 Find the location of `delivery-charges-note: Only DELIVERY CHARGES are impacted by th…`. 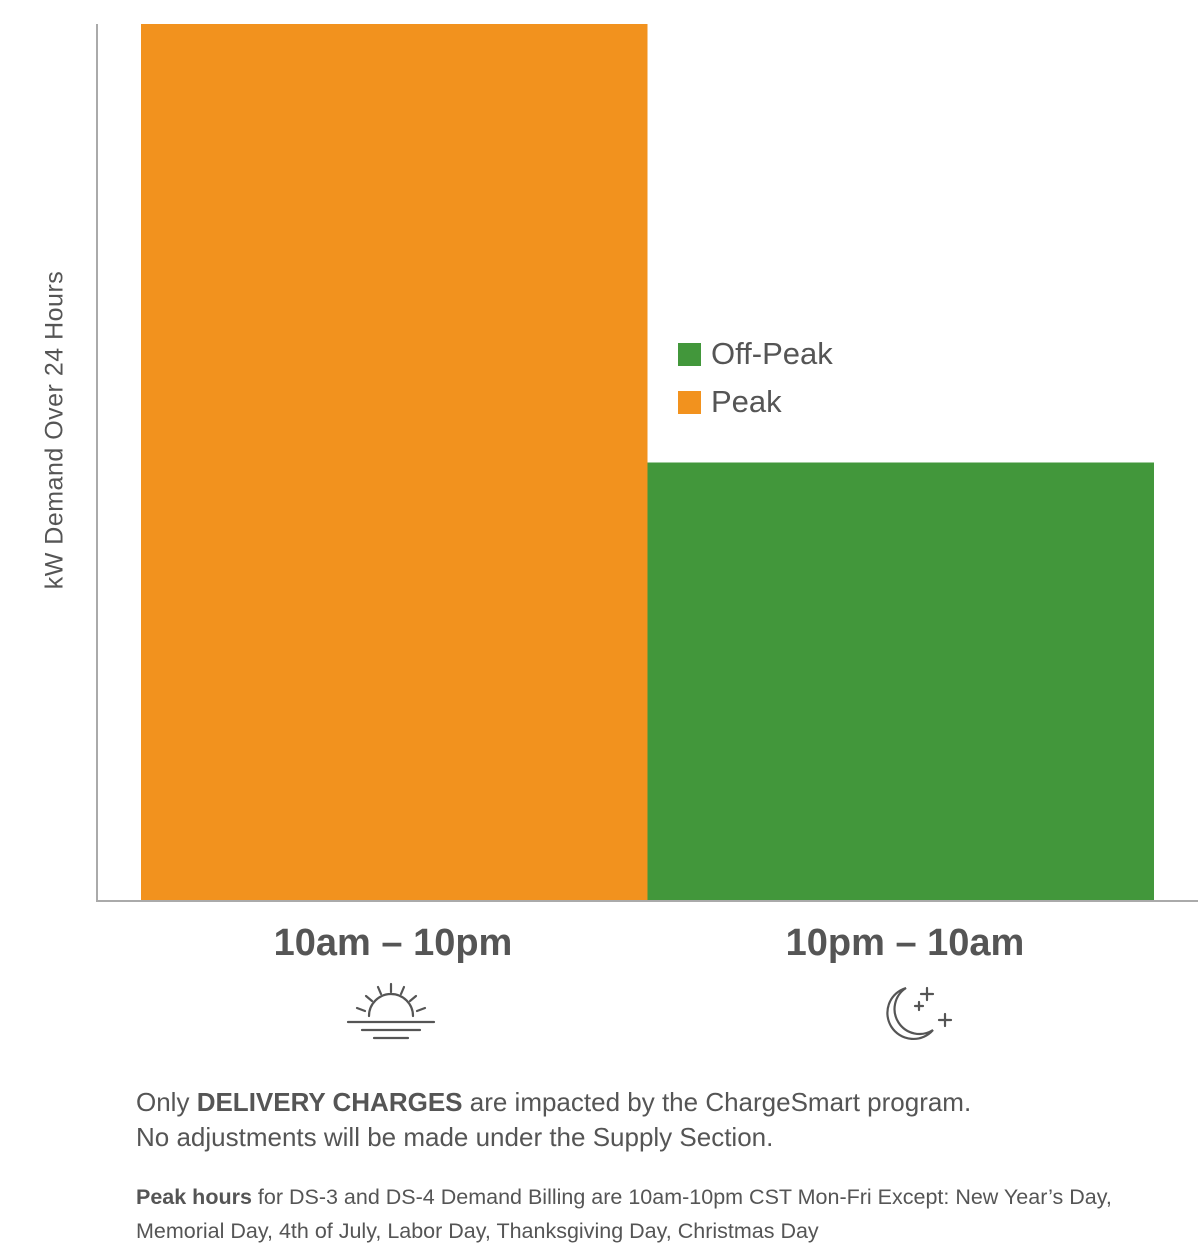

delivery-charges-note: Only DELIVERY CHARGES are impacted by th… is located at coordinates (553, 1120).